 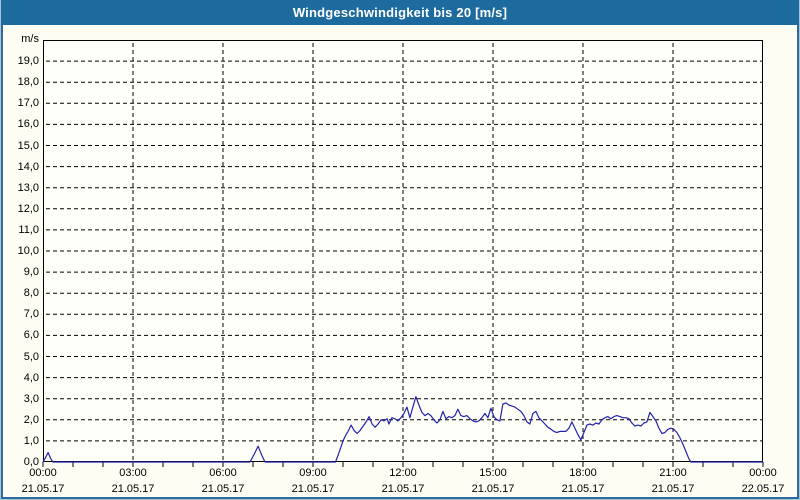 I want to click on y-tick-label: 15,0, so click(x=28, y=145).